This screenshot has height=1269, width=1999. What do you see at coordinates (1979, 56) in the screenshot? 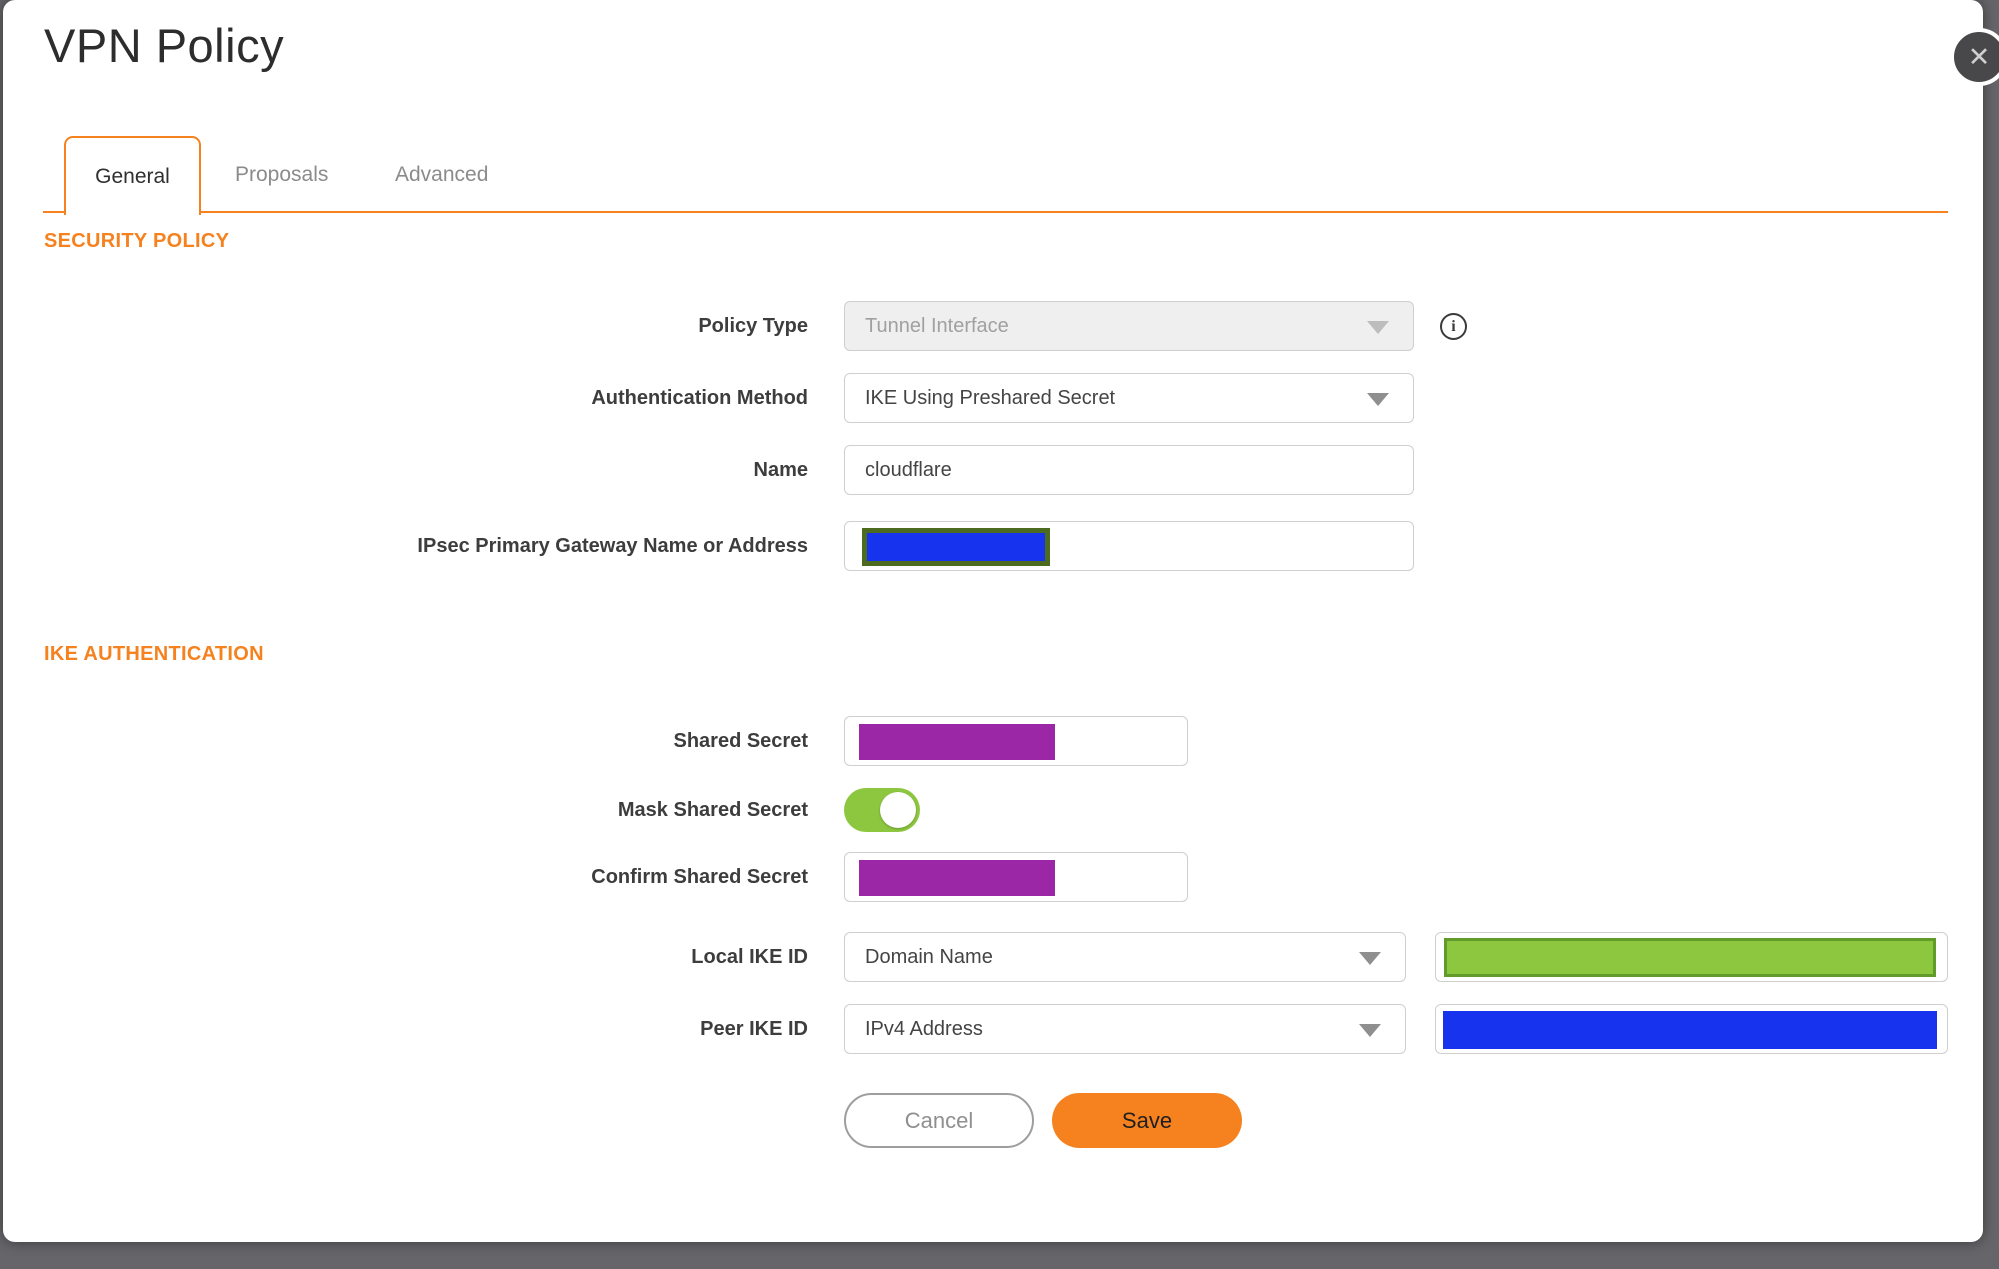
I see `close-icon: ✕` at bounding box center [1979, 56].